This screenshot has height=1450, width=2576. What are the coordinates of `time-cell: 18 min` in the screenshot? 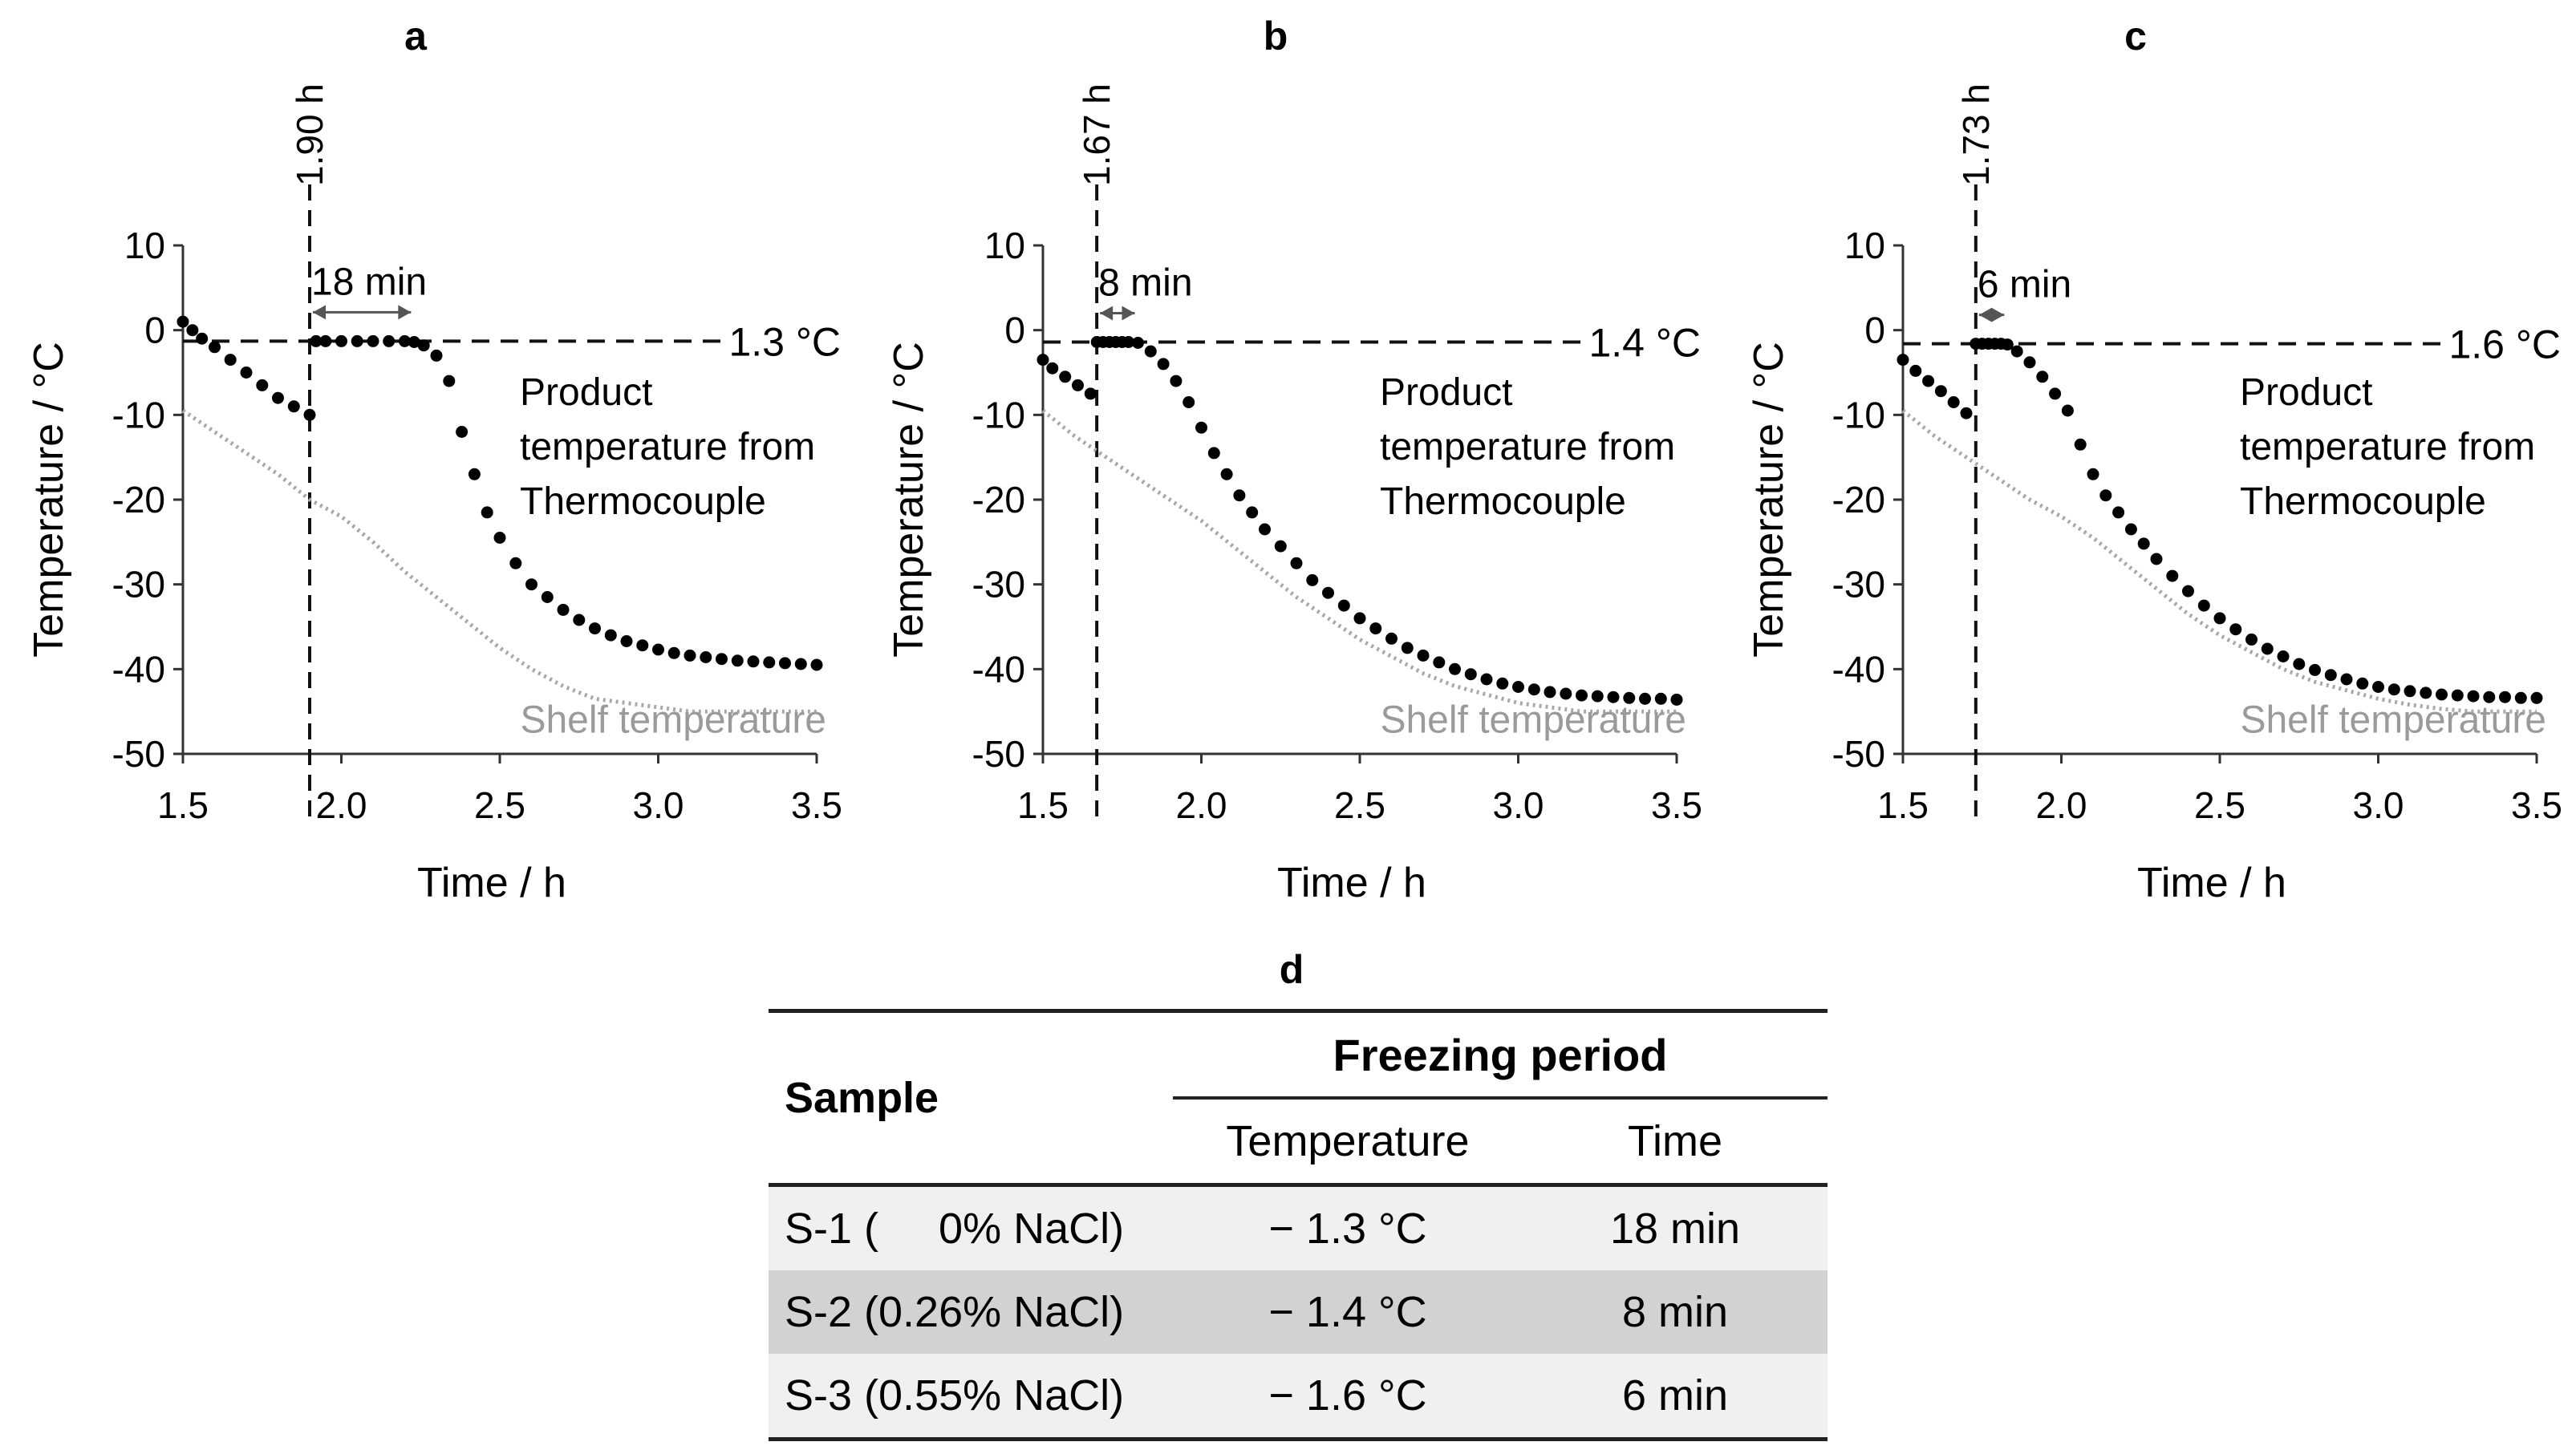 It's located at (1675, 1227).